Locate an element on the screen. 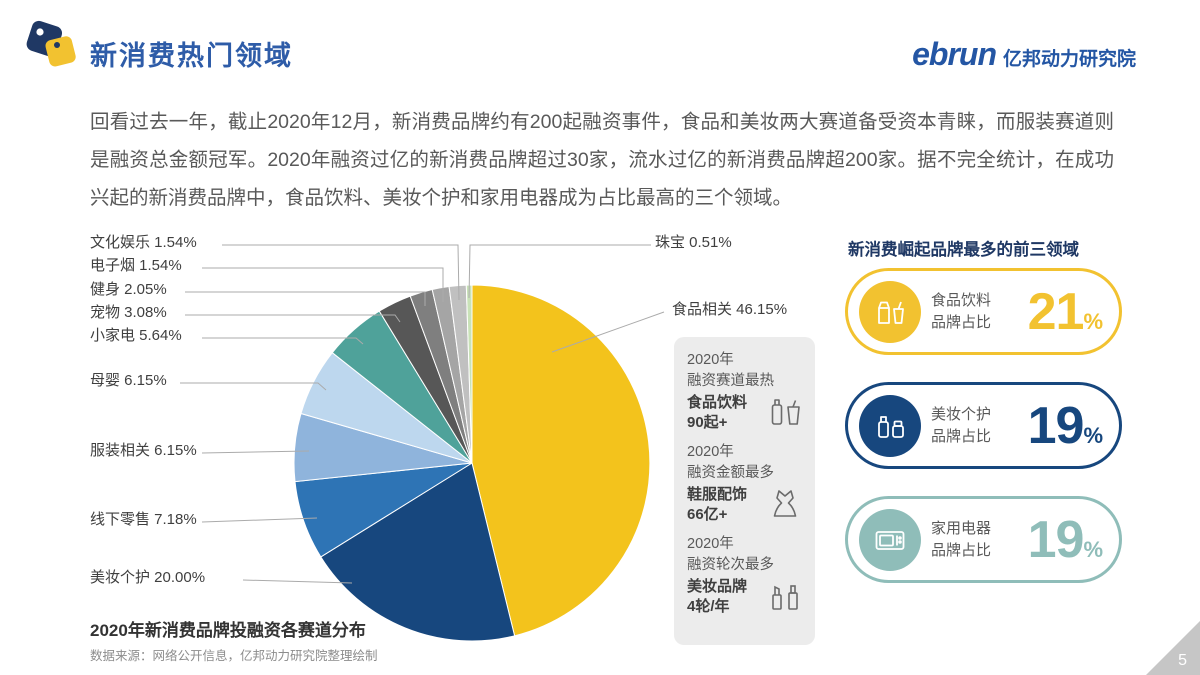 This screenshot has width=1200, height=675. stat-value: 4轮/年 is located at coordinates (708, 606).